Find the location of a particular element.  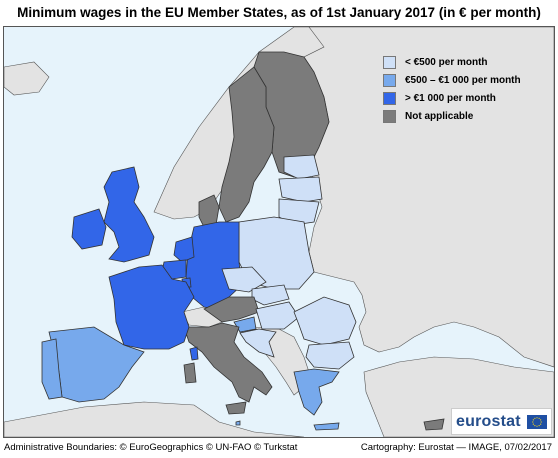

region-sicily is located at coordinates (236, 408).